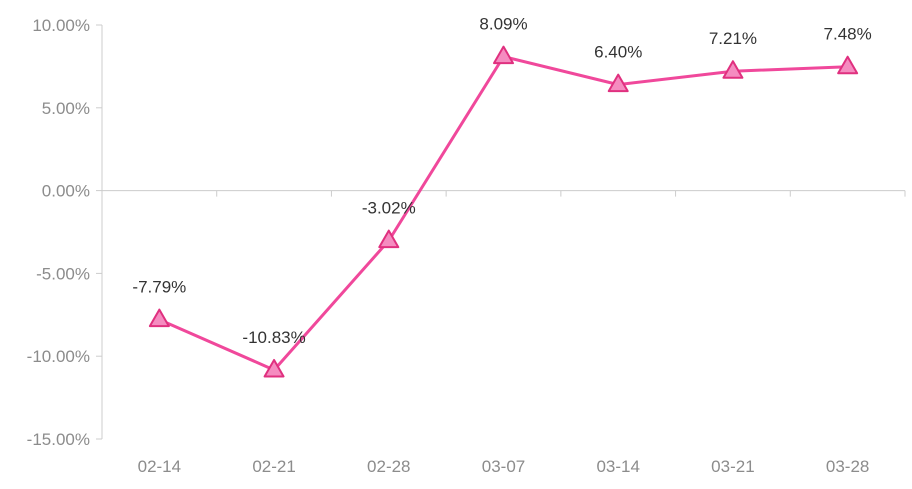 Image resolution: width=912 pixels, height=489 pixels. I want to click on data-label: 8.09%, so click(503, 24).